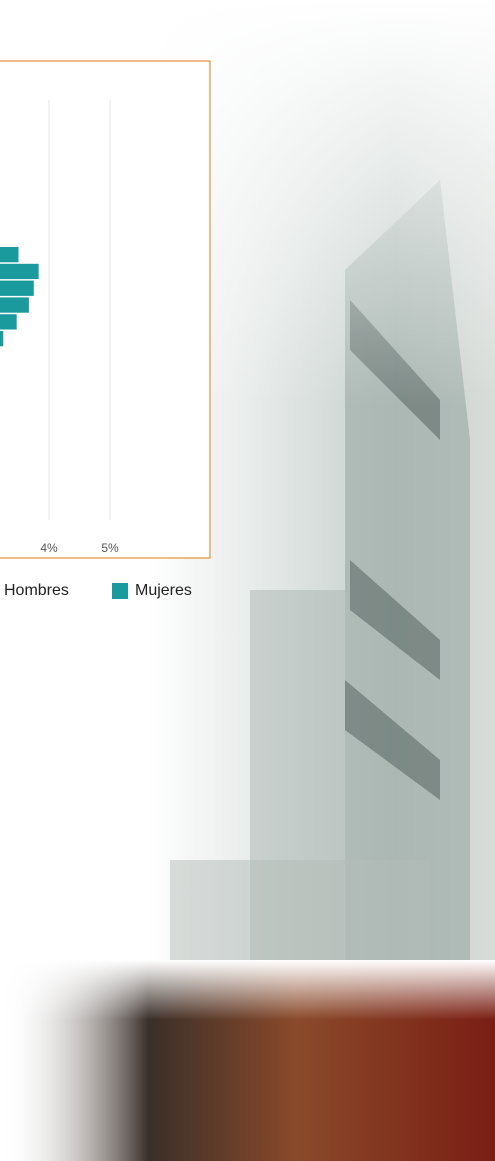 This screenshot has width=495, height=1161. What do you see at coordinates (98, 590) in the screenshot?
I see `legend: Hombres Mujeres` at bounding box center [98, 590].